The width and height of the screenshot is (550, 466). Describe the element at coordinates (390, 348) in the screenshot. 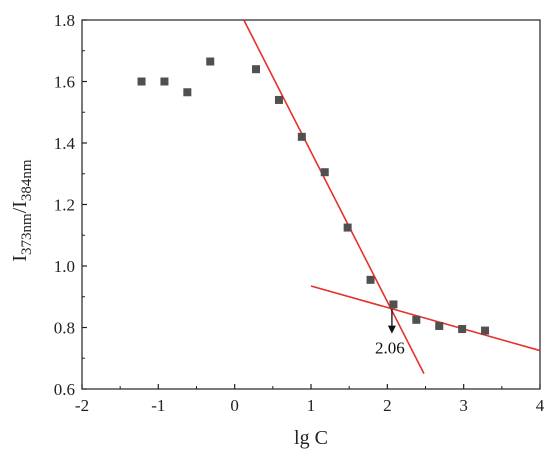

I see `annotation-label: 2.06` at that location.